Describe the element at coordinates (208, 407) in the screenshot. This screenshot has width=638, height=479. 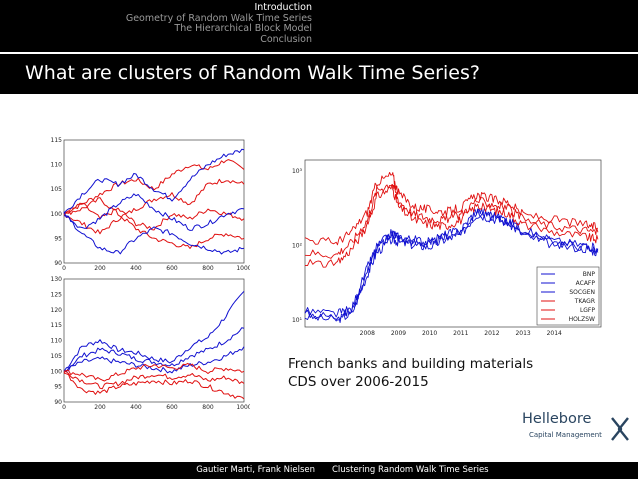
I see `plot-bottom-x-tick-label: 800` at that location.